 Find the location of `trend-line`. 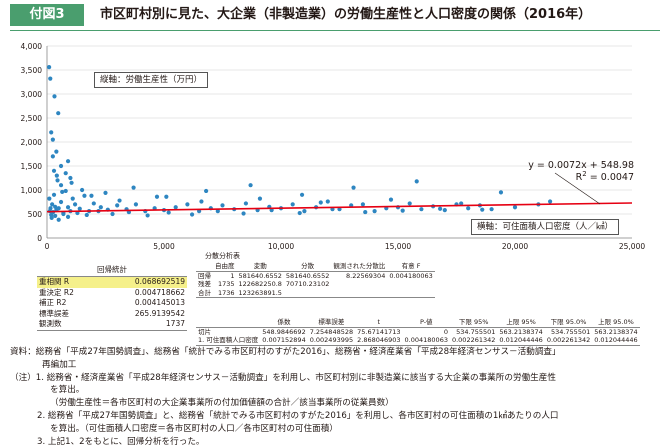

trend-line is located at coordinates (339, 192).